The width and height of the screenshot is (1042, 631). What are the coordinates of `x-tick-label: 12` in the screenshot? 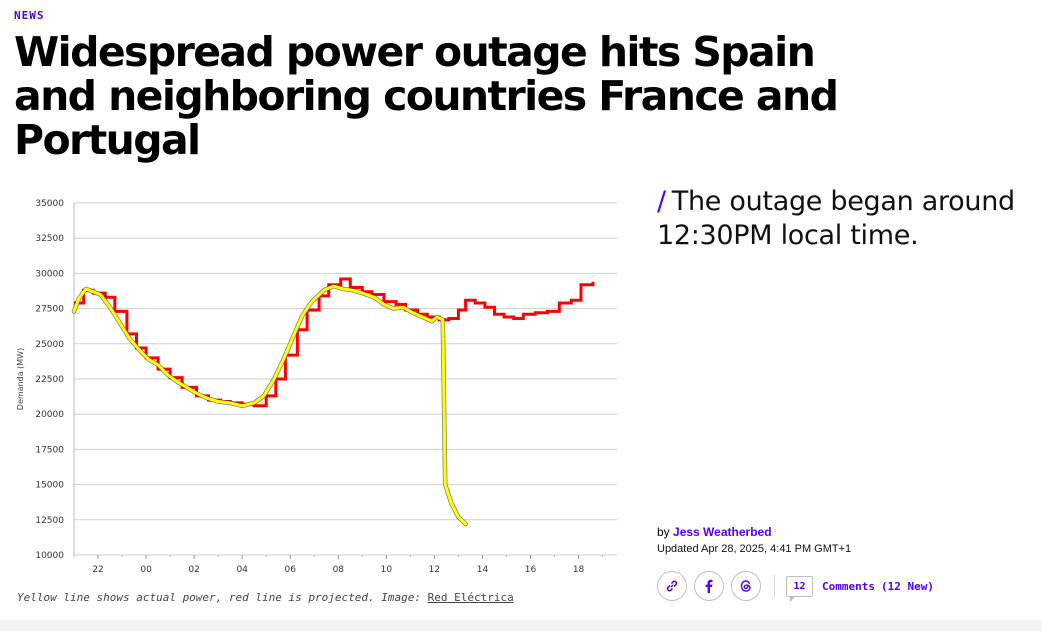 It's located at (434, 569).